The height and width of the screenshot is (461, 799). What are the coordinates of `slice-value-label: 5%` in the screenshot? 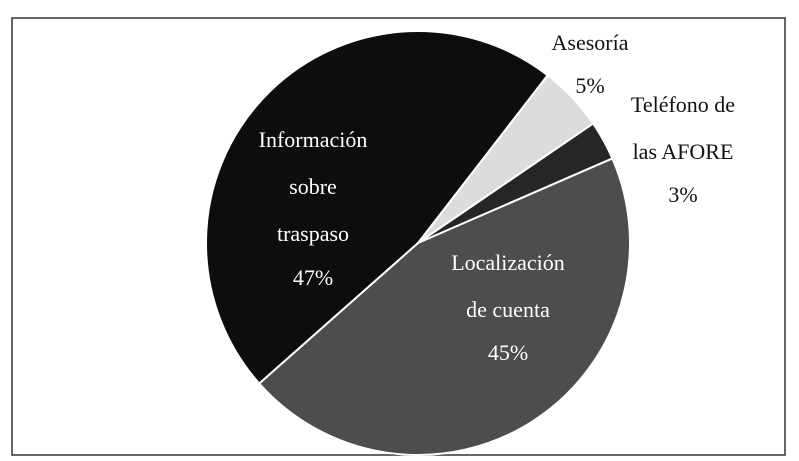 It's located at (589, 85).